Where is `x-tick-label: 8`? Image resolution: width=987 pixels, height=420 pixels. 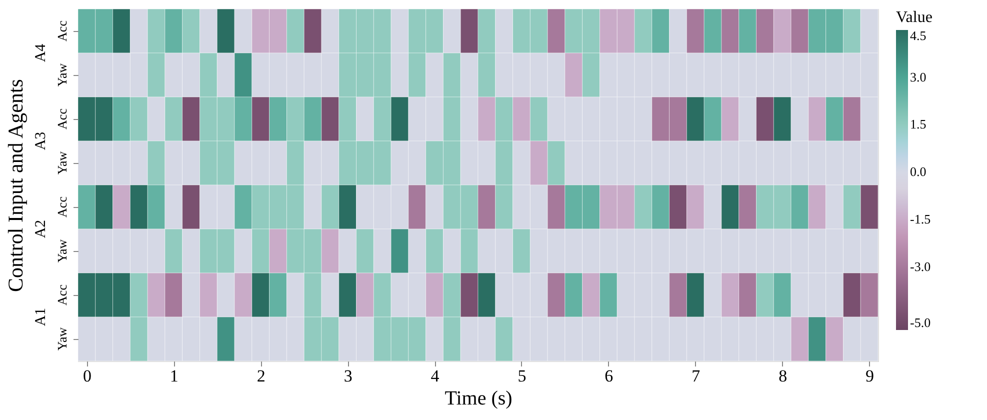
x-tick-label: 8 is located at coordinates (783, 376).